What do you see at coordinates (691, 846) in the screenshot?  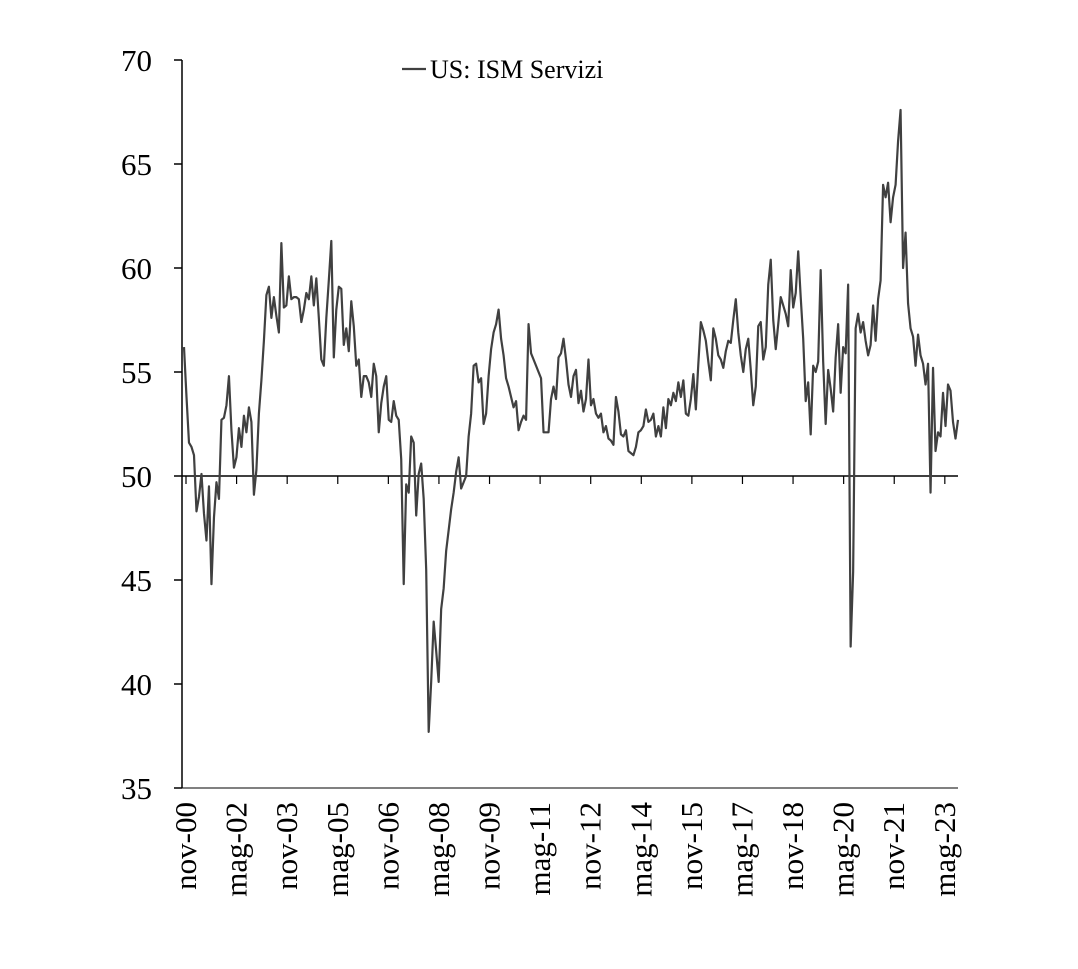 I see `x-tick-label: nov-15` at bounding box center [691, 846].